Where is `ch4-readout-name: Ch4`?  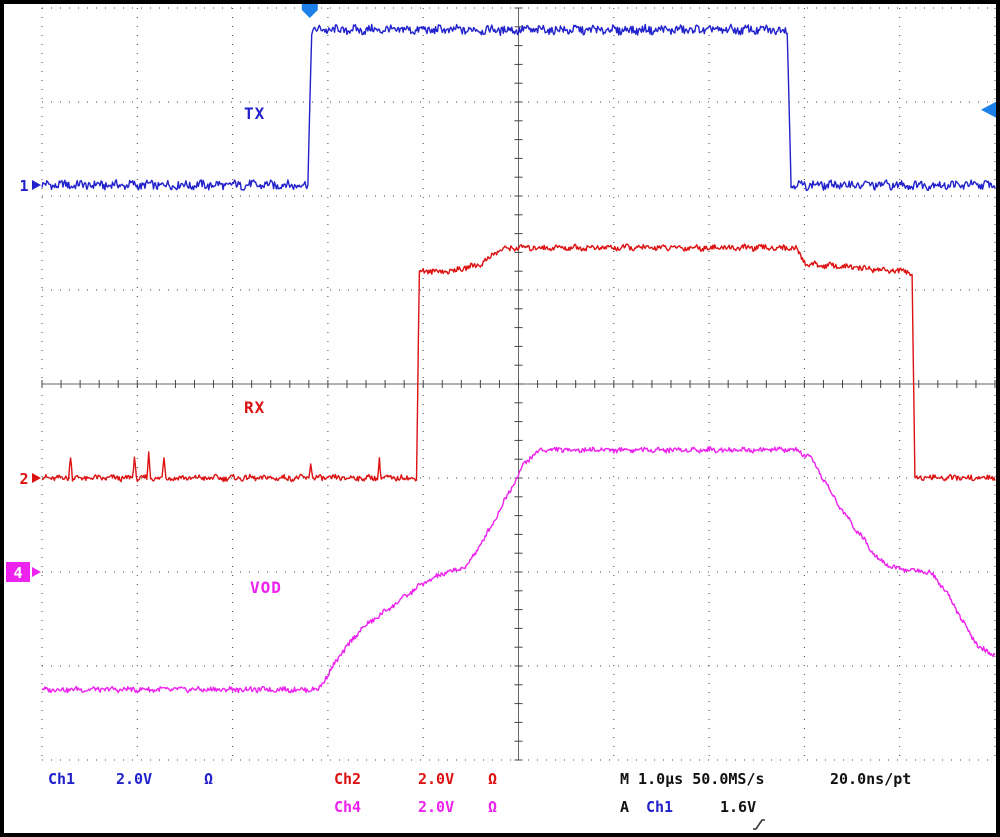
ch4-readout-name: Ch4 is located at coordinates (348, 807).